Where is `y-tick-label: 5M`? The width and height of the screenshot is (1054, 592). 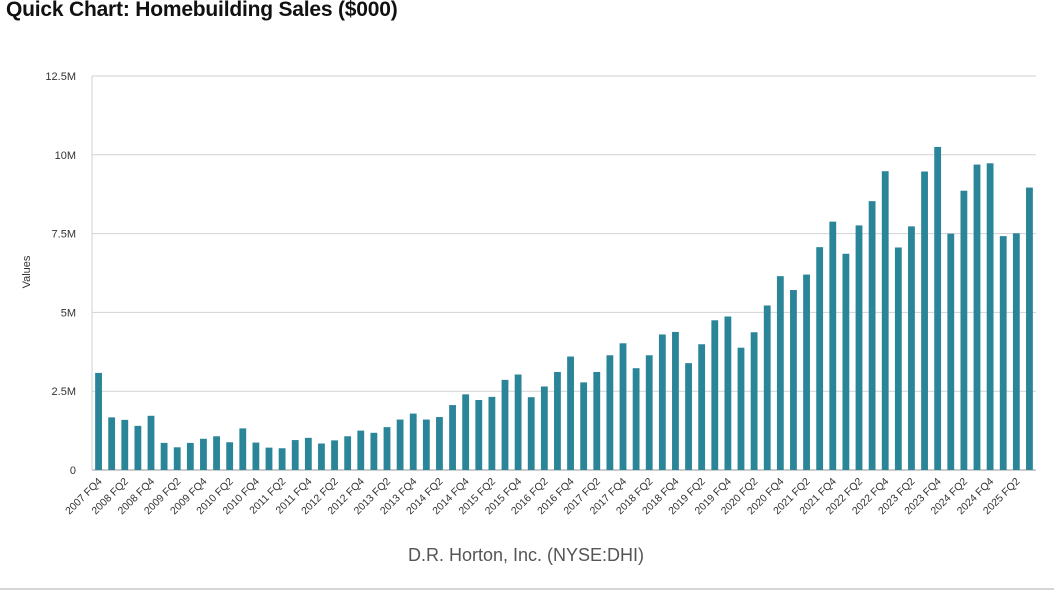
y-tick-label: 5M is located at coordinates (68, 313).